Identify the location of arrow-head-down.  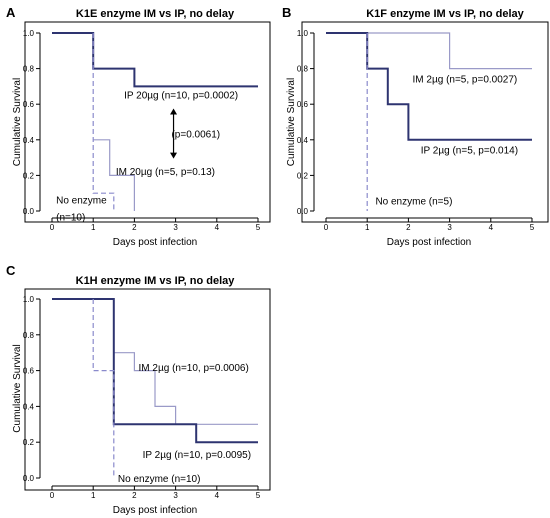
(174, 155).